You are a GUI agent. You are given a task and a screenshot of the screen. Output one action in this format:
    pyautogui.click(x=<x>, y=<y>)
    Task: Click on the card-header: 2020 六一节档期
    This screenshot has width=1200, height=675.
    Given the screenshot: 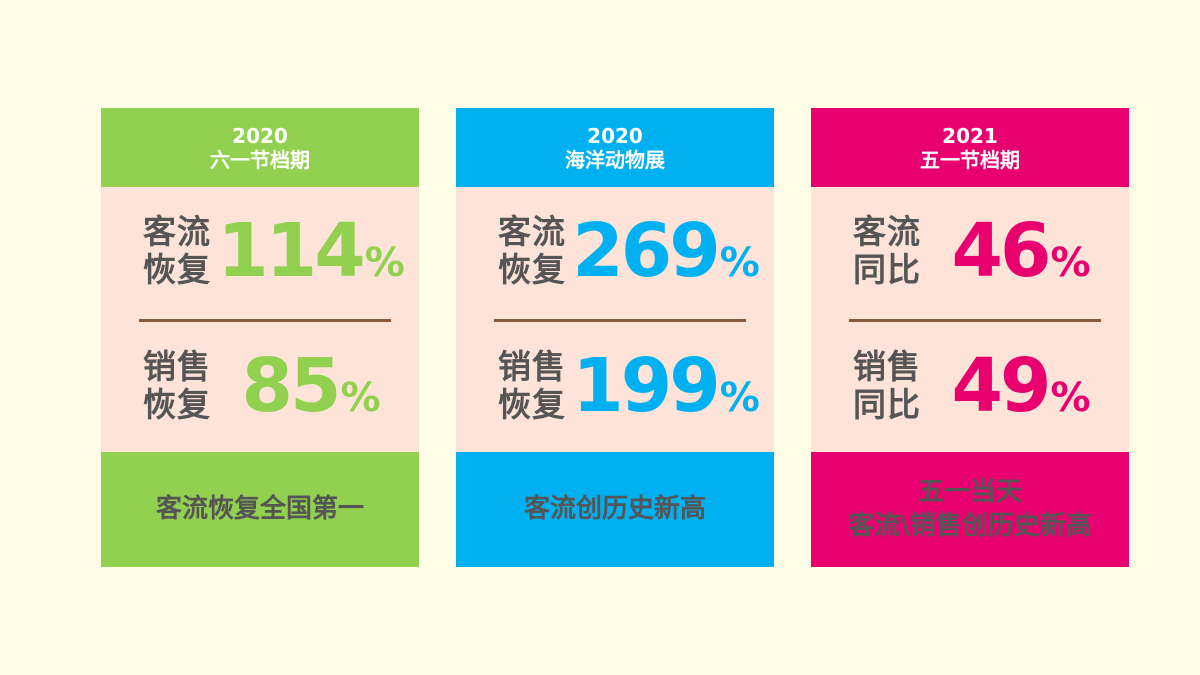 What is the action you would take?
    pyautogui.click(x=260, y=147)
    